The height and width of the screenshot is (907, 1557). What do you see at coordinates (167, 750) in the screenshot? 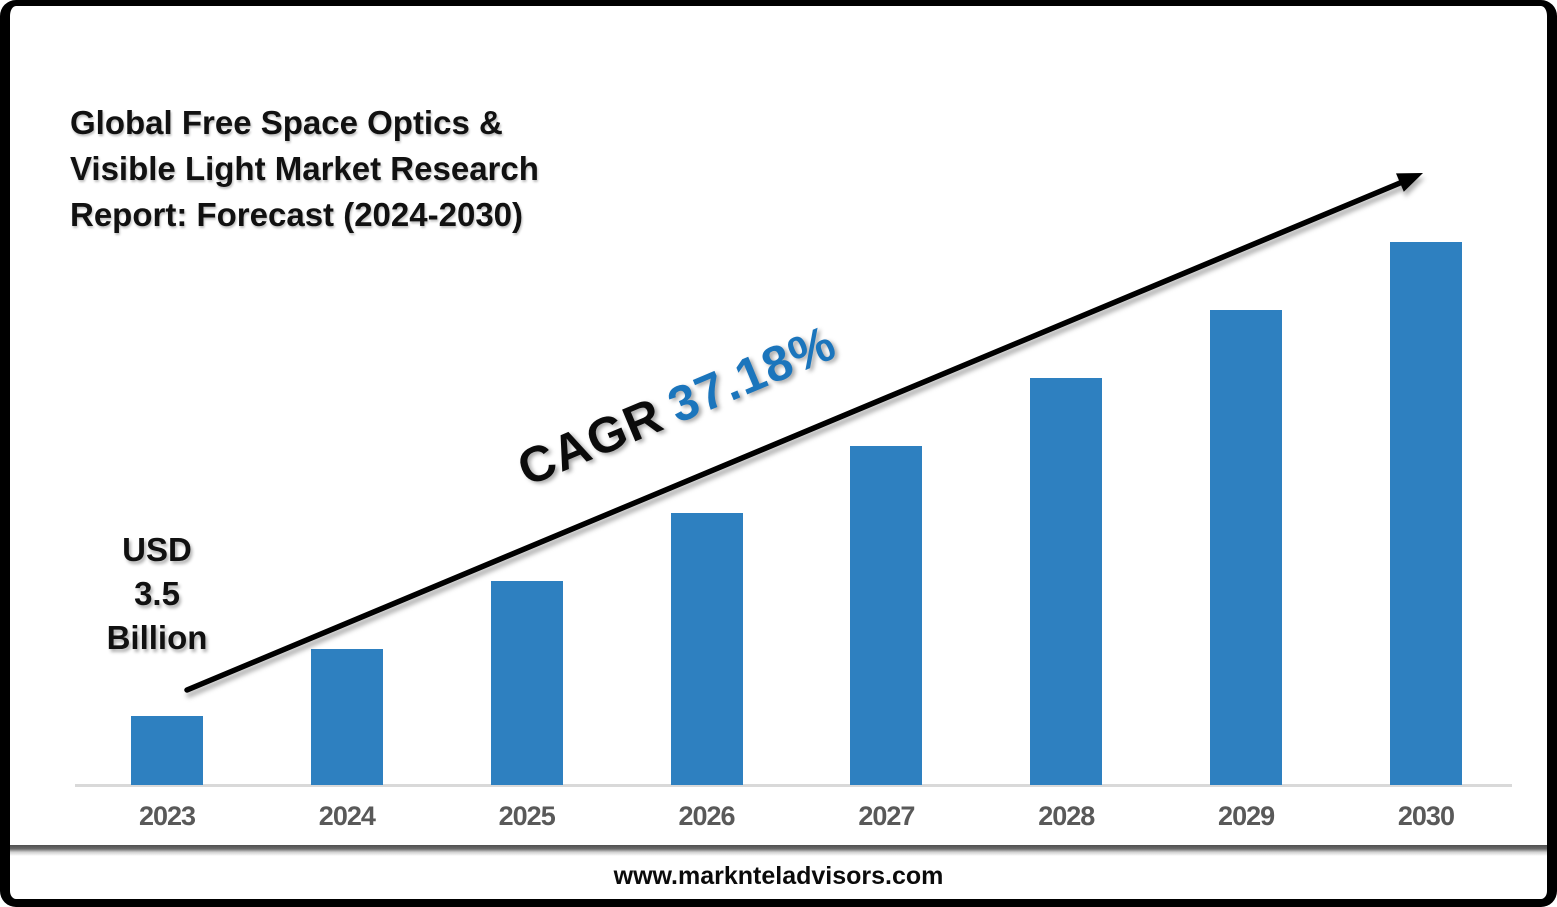
I see `bar-2023` at bounding box center [167, 750].